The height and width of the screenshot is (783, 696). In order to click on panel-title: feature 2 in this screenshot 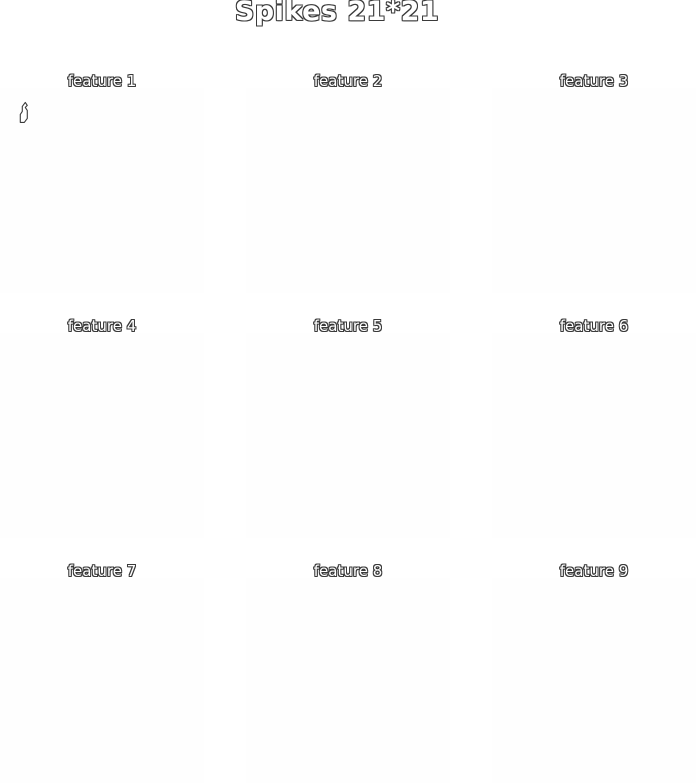, I will do `click(348, 81)`.